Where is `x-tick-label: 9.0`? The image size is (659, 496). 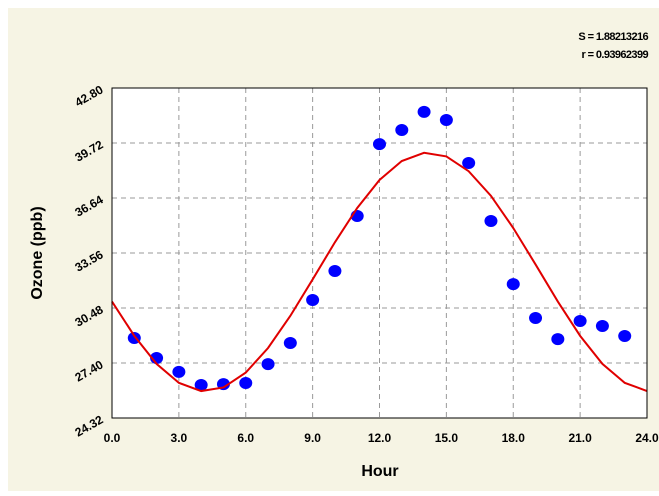
x-tick-label: 9.0 is located at coordinates (312, 438).